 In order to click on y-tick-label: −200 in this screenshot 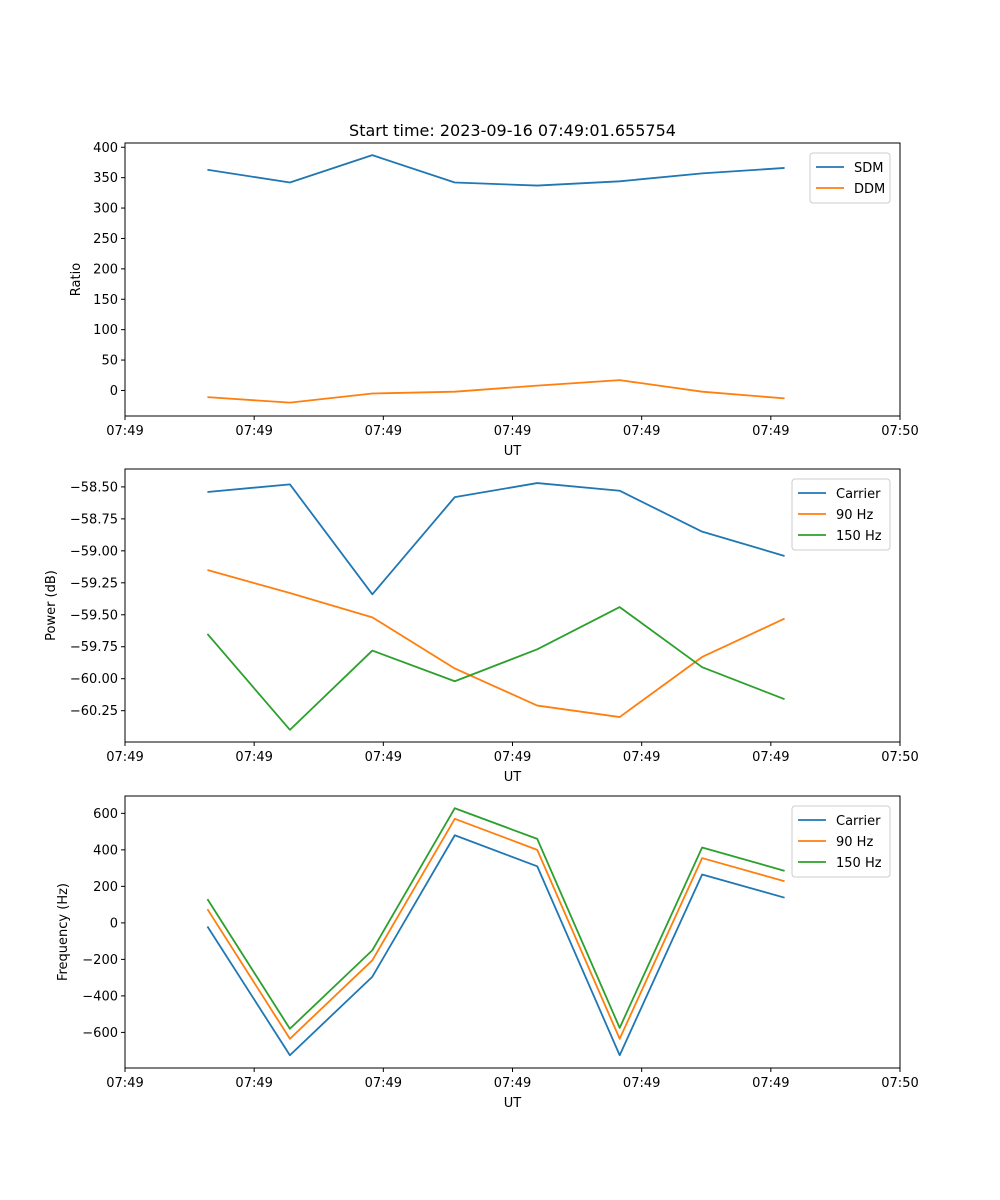, I will do `click(100, 960)`.